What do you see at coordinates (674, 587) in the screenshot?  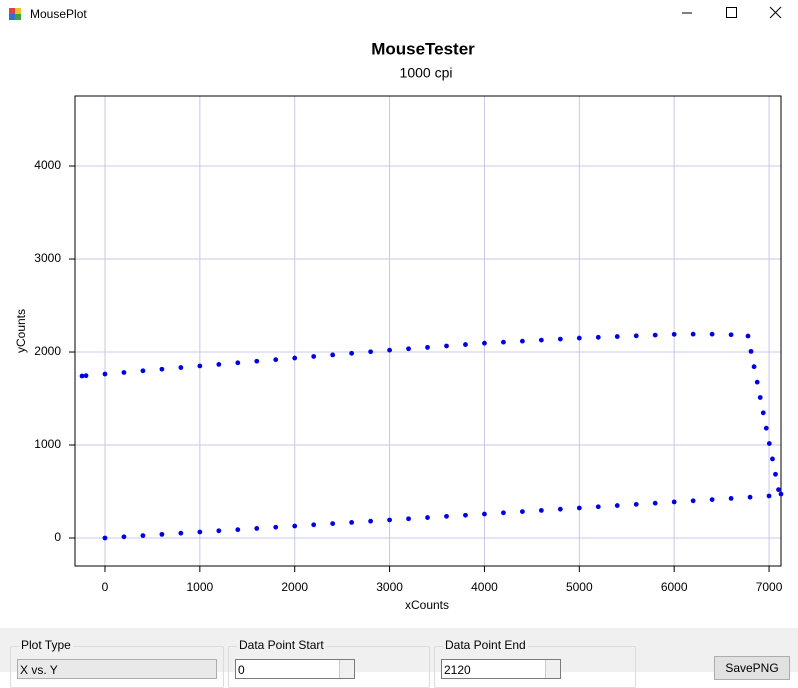 I see `x-tick-label: 6000` at bounding box center [674, 587].